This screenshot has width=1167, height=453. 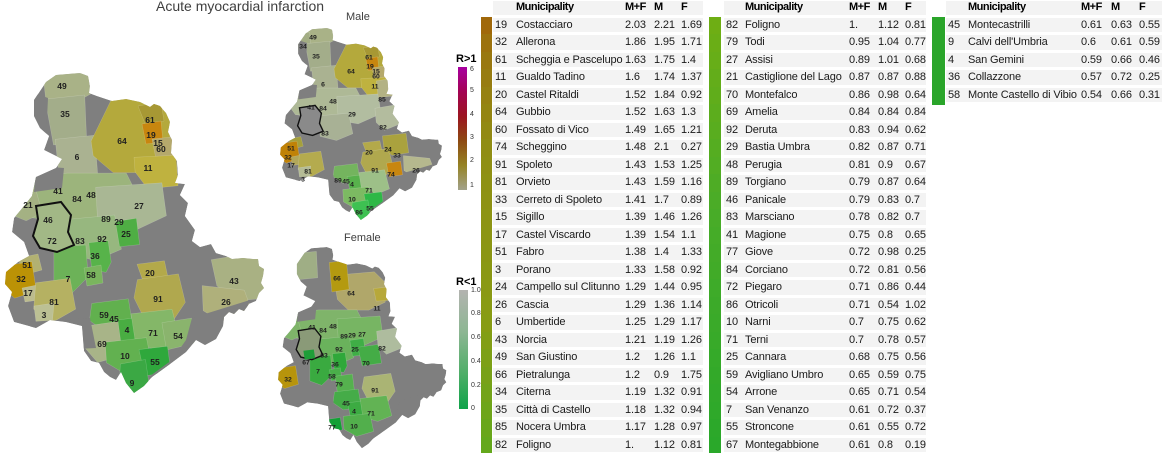 I want to click on svg-text: 67, so click(x=306, y=363).